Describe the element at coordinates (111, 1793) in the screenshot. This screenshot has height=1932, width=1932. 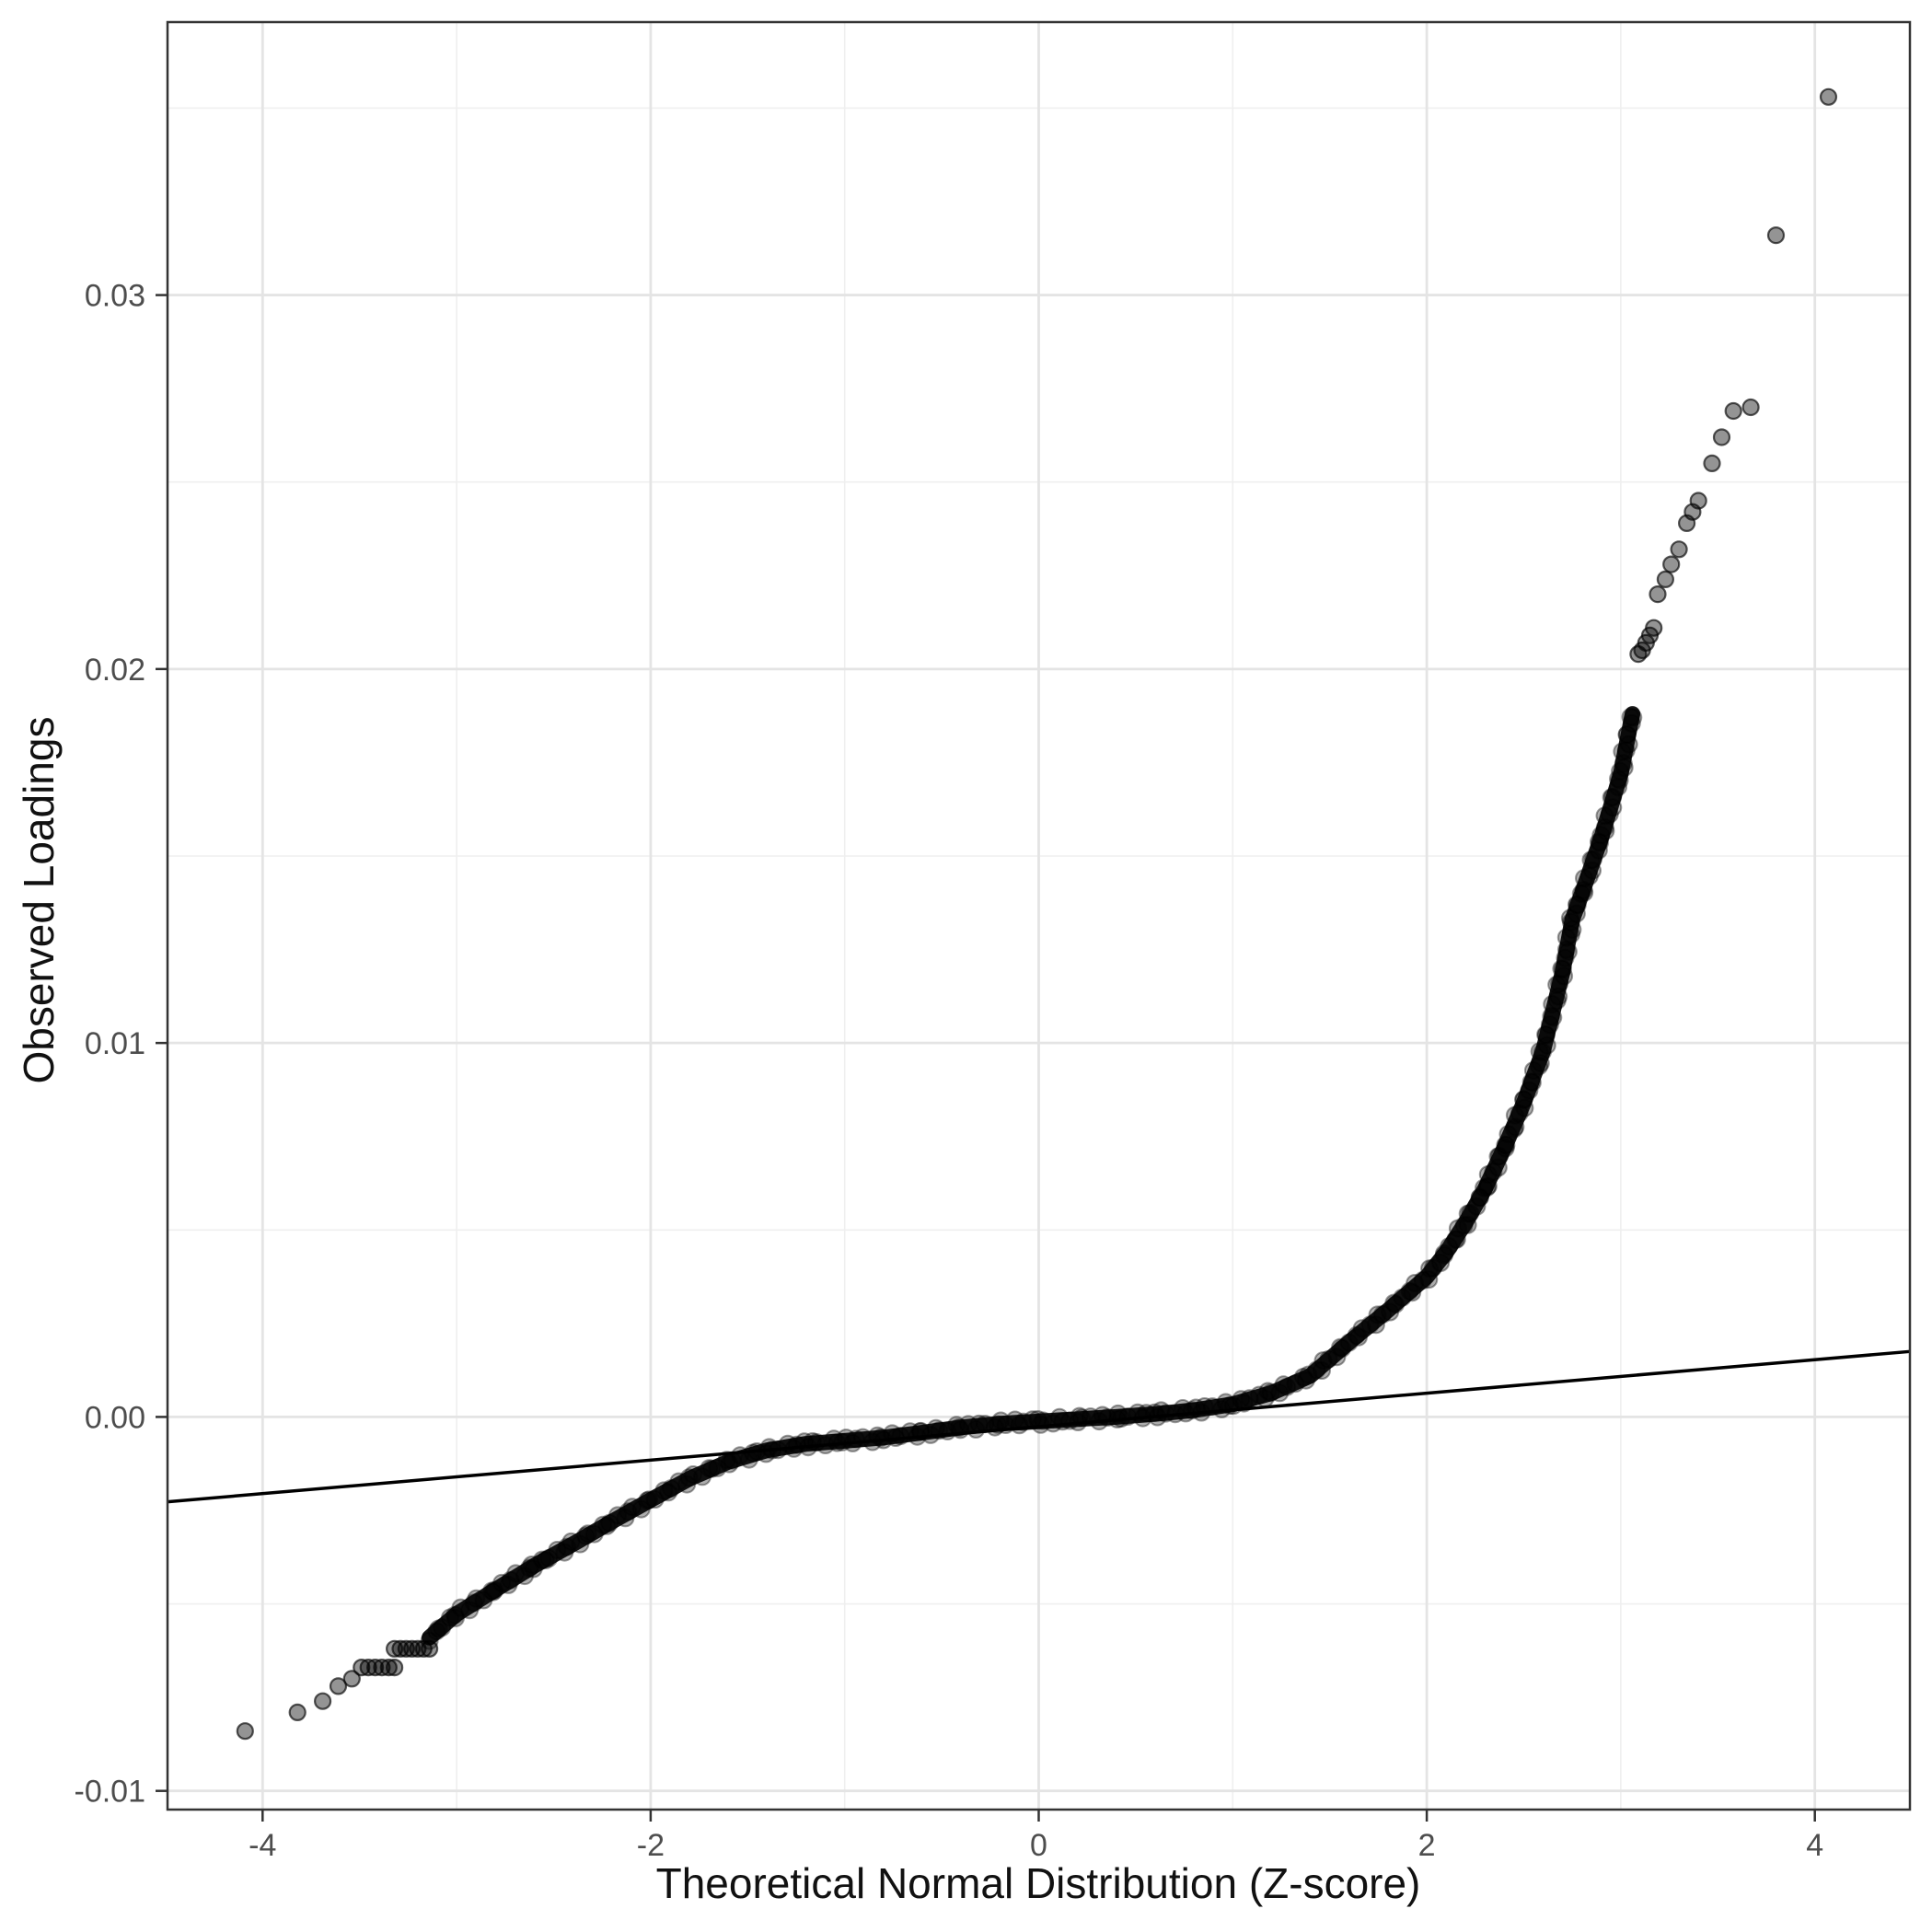
I see `y-tick-label: -0.01` at that location.